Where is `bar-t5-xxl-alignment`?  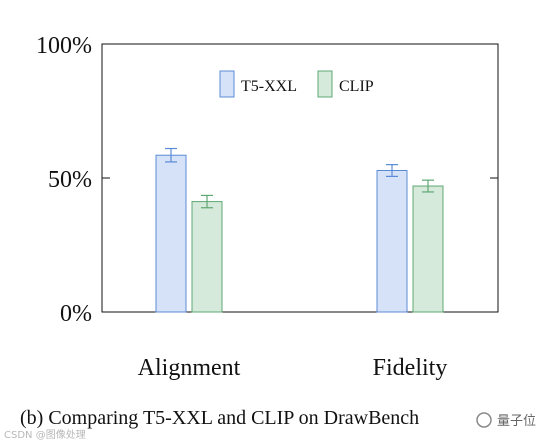 bar-t5-xxl-alignment is located at coordinates (171, 233).